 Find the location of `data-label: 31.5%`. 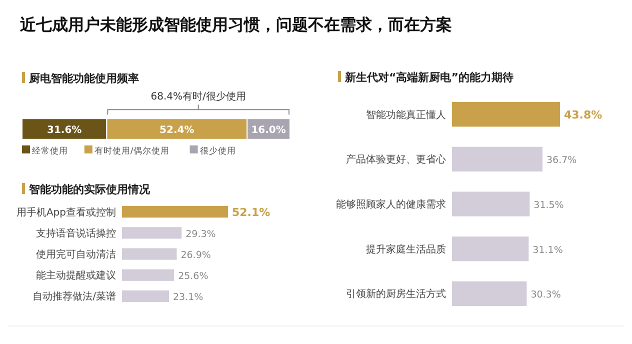

data-label: 31.5% is located at coordinates (549, 205).